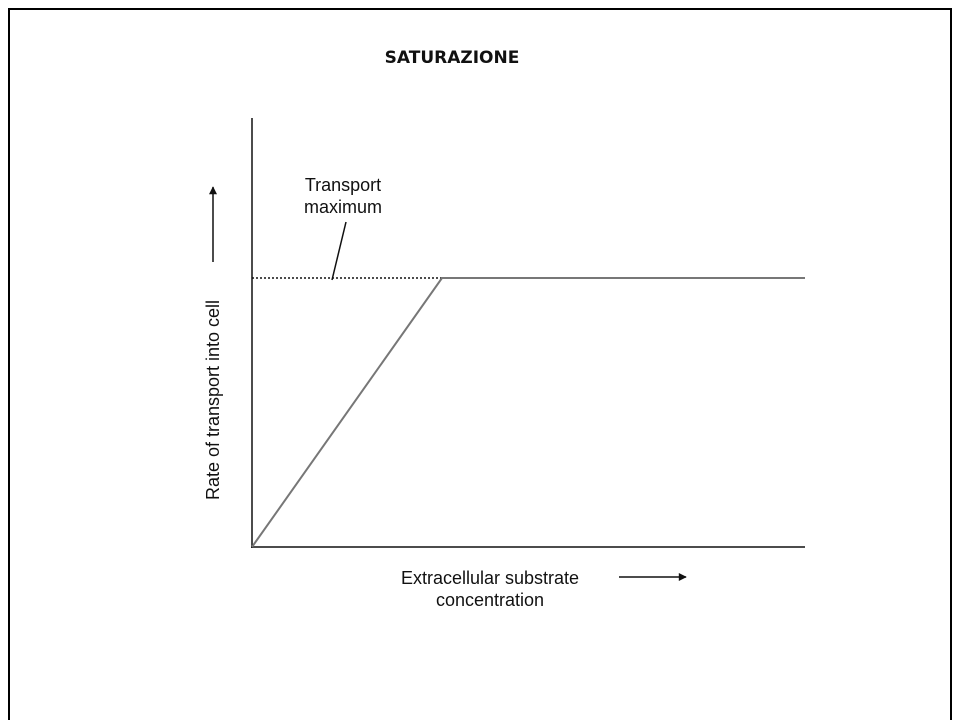 The image size is (955, 720). What do you see at coordinates (343, 207) in the screenshot?
I see `annotation-line: maximum` at bounding box center [343, 207].